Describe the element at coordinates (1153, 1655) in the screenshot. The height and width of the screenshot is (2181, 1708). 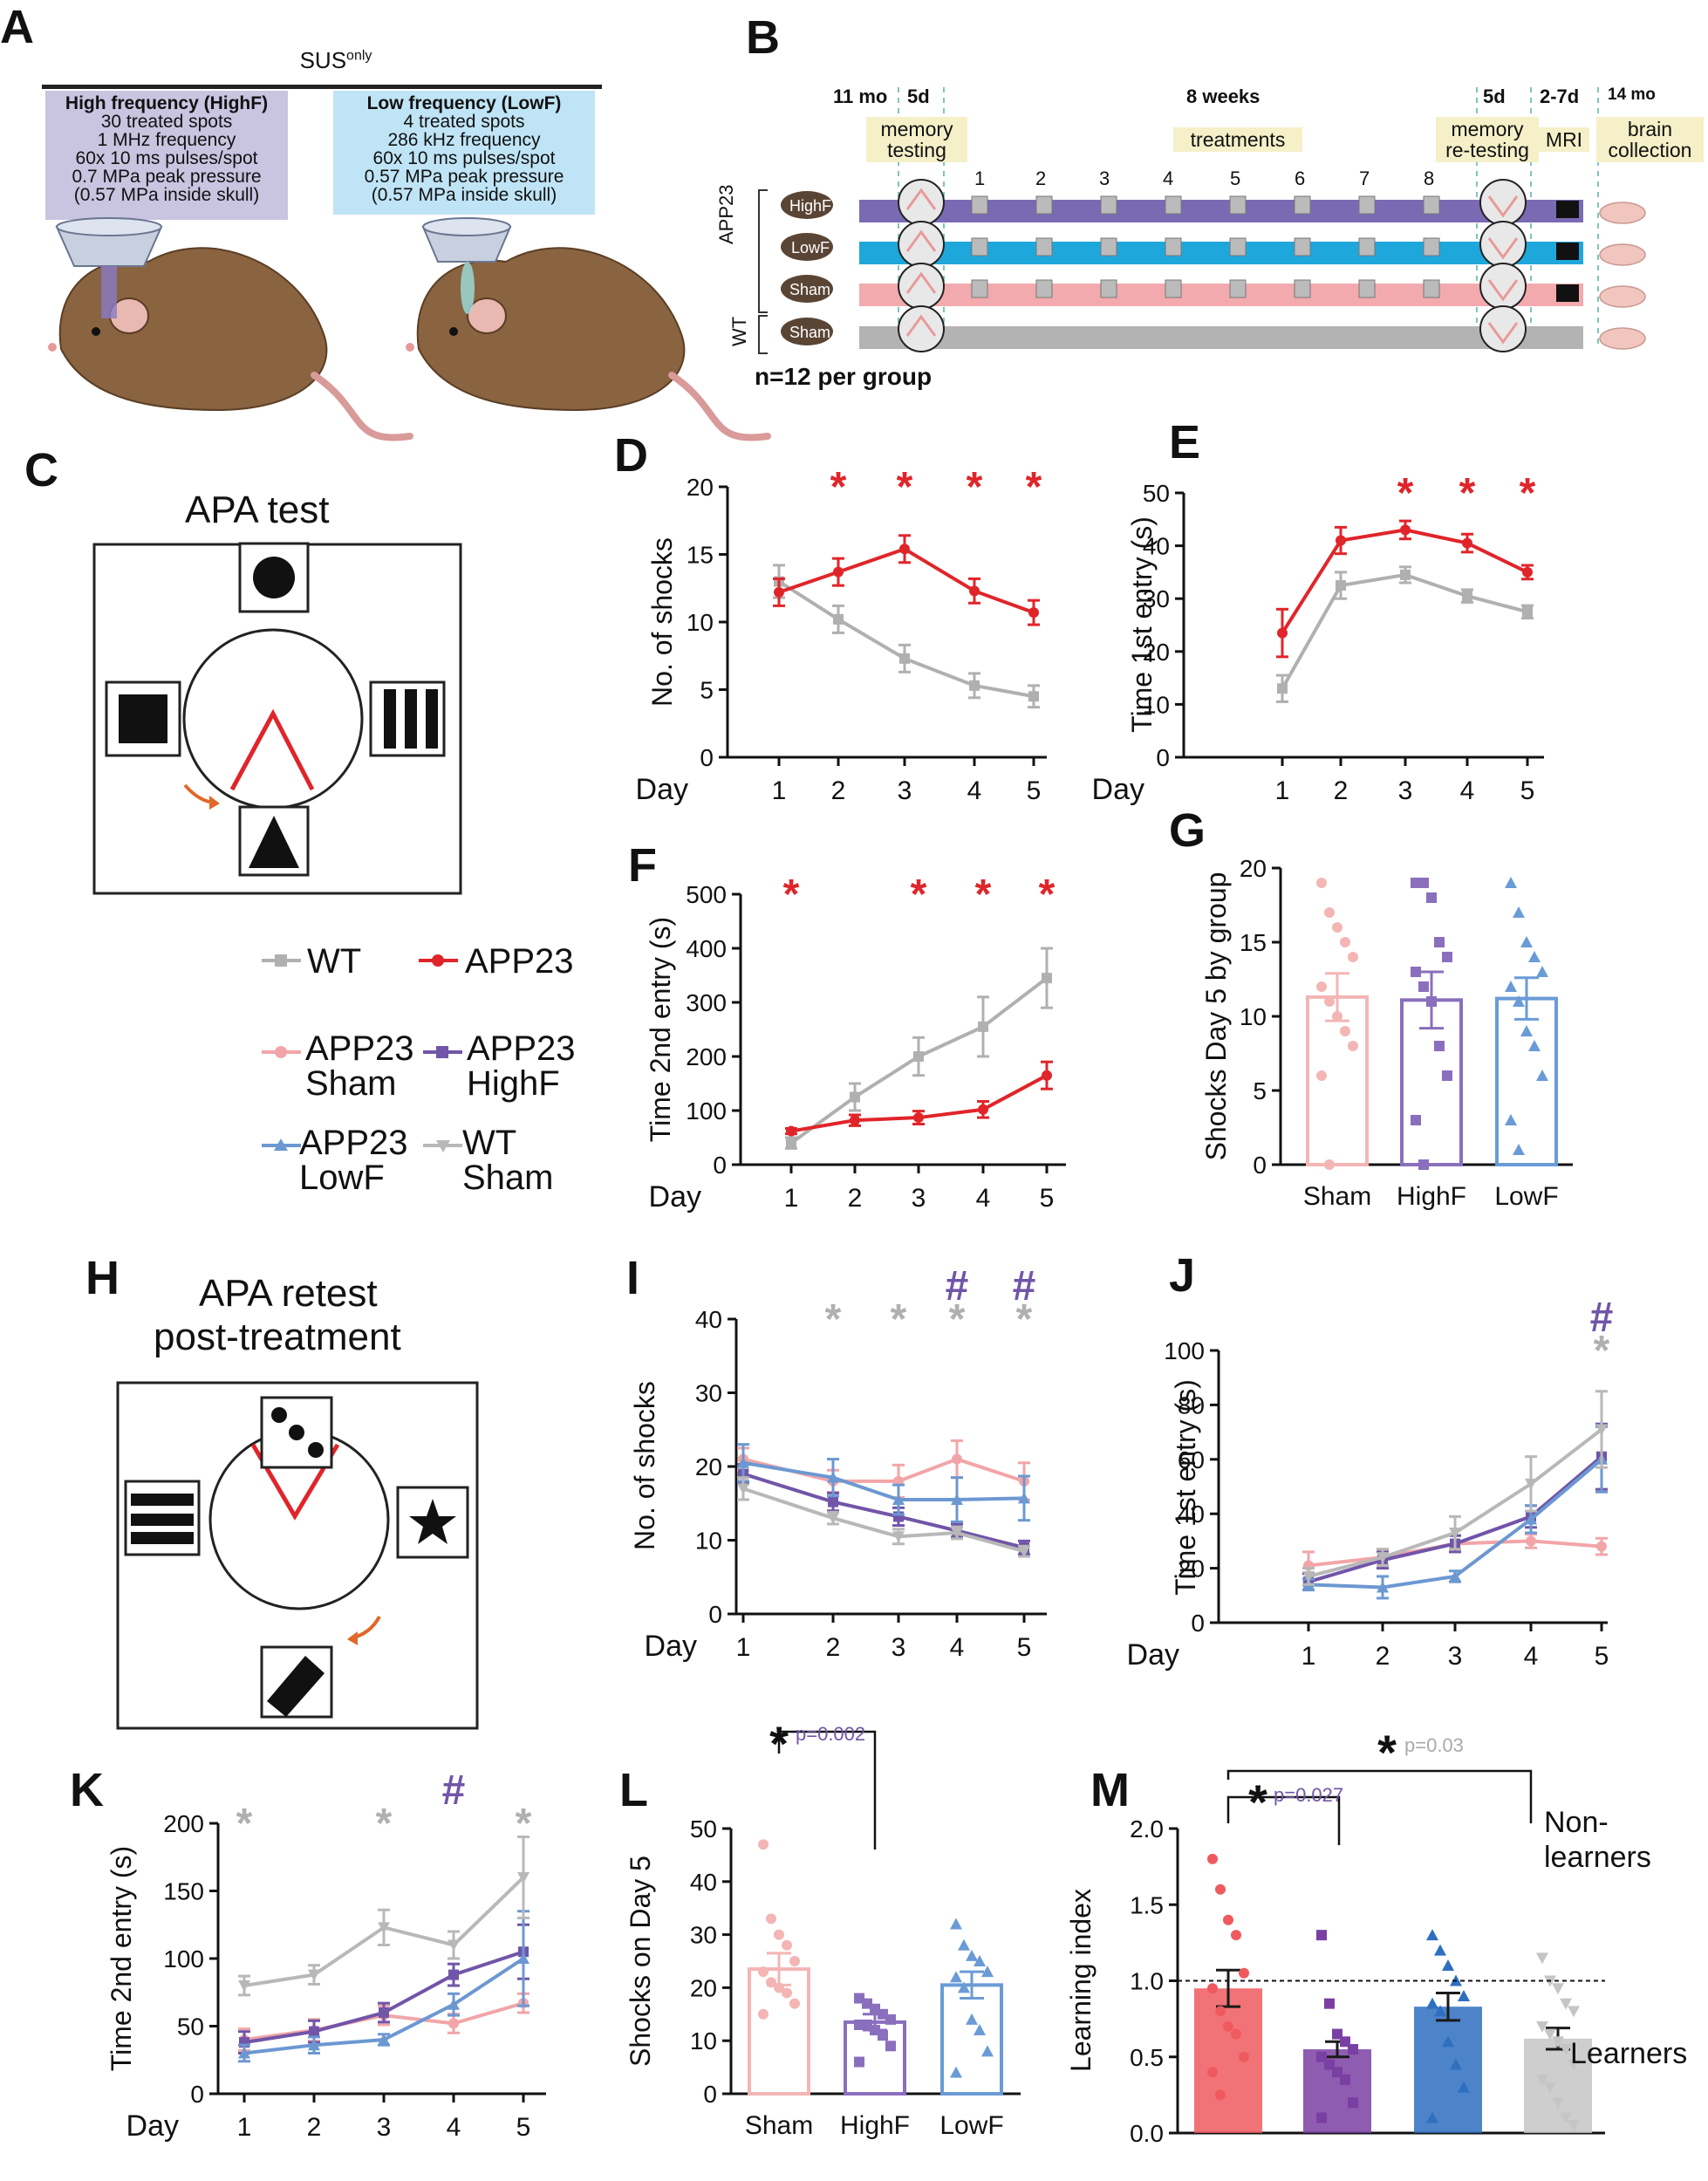
I see `x-axis-title-J: Day` at that location.